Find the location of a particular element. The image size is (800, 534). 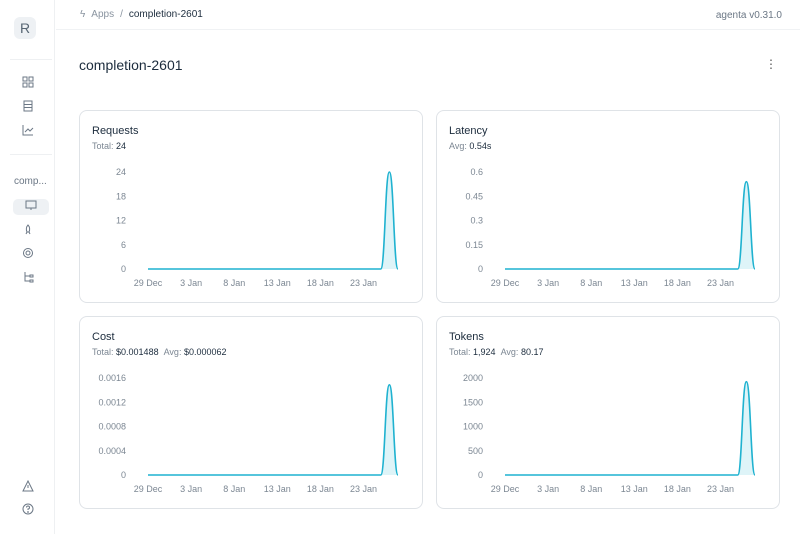

y-tick-label: 18 is located at coordinates (121, 196).